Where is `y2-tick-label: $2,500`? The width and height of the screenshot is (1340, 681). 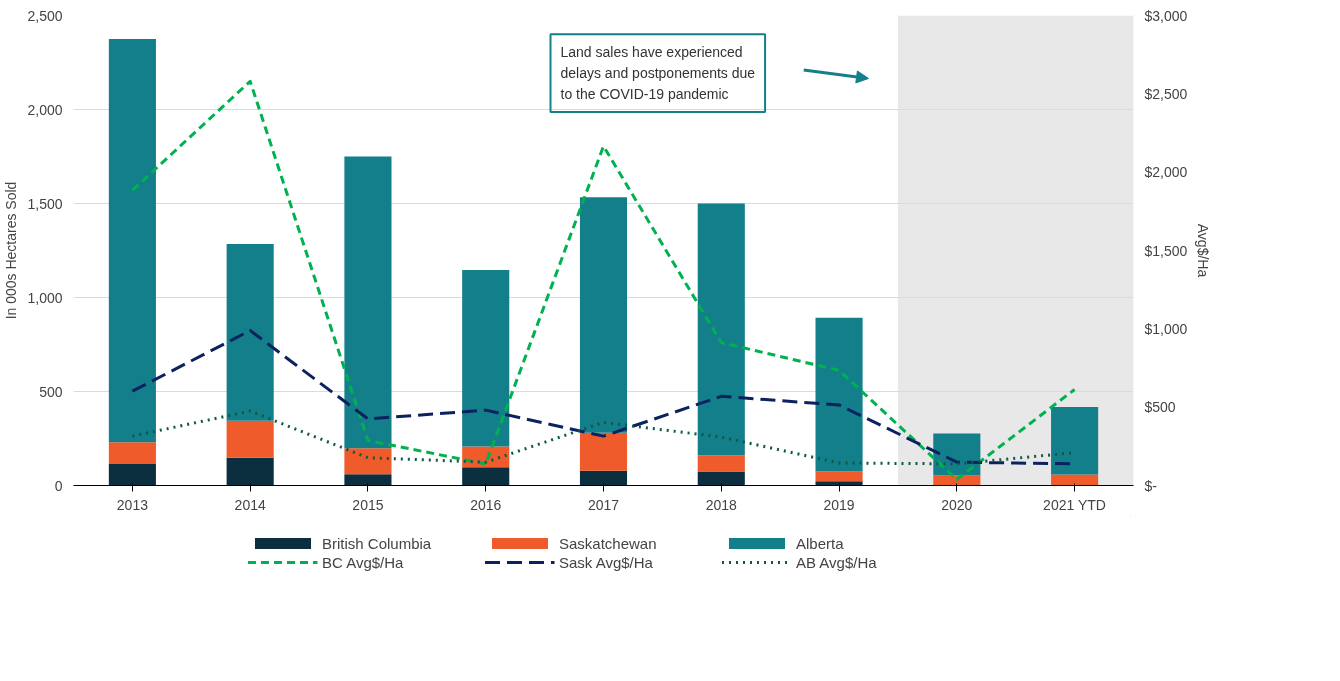
y2-tick-label: $2,500 is located at coordinates (1166, 93).